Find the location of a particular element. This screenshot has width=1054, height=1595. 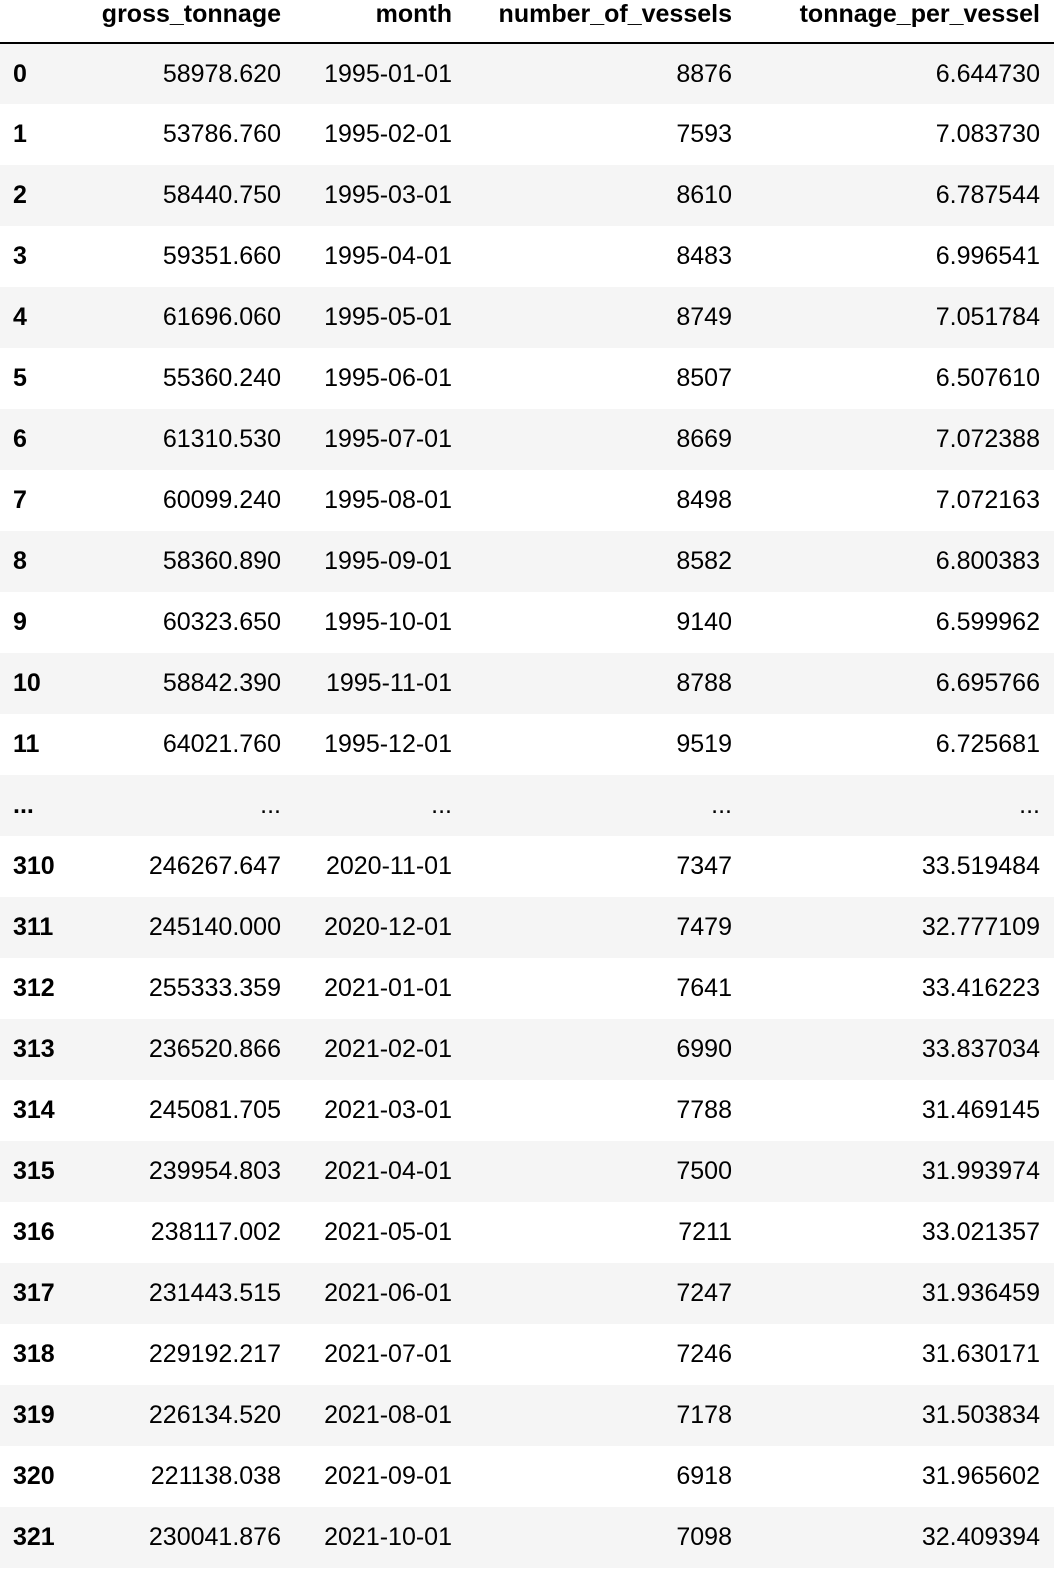

number-of-vessels-cell: 9140 is located at coordinates (704, 622).